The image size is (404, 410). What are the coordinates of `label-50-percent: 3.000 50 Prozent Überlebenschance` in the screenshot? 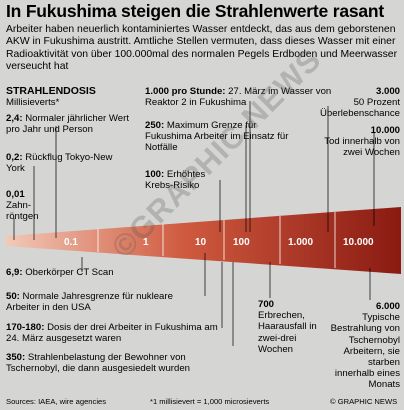 It's located at (359, 103).